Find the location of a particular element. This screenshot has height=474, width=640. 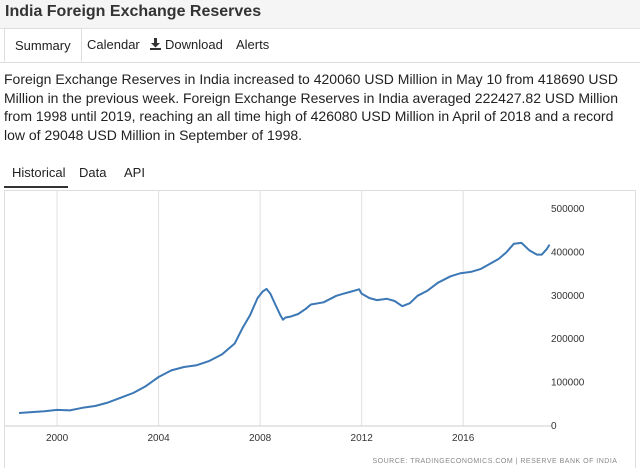

tab-api-label: API is located at coordinates (134, 172).